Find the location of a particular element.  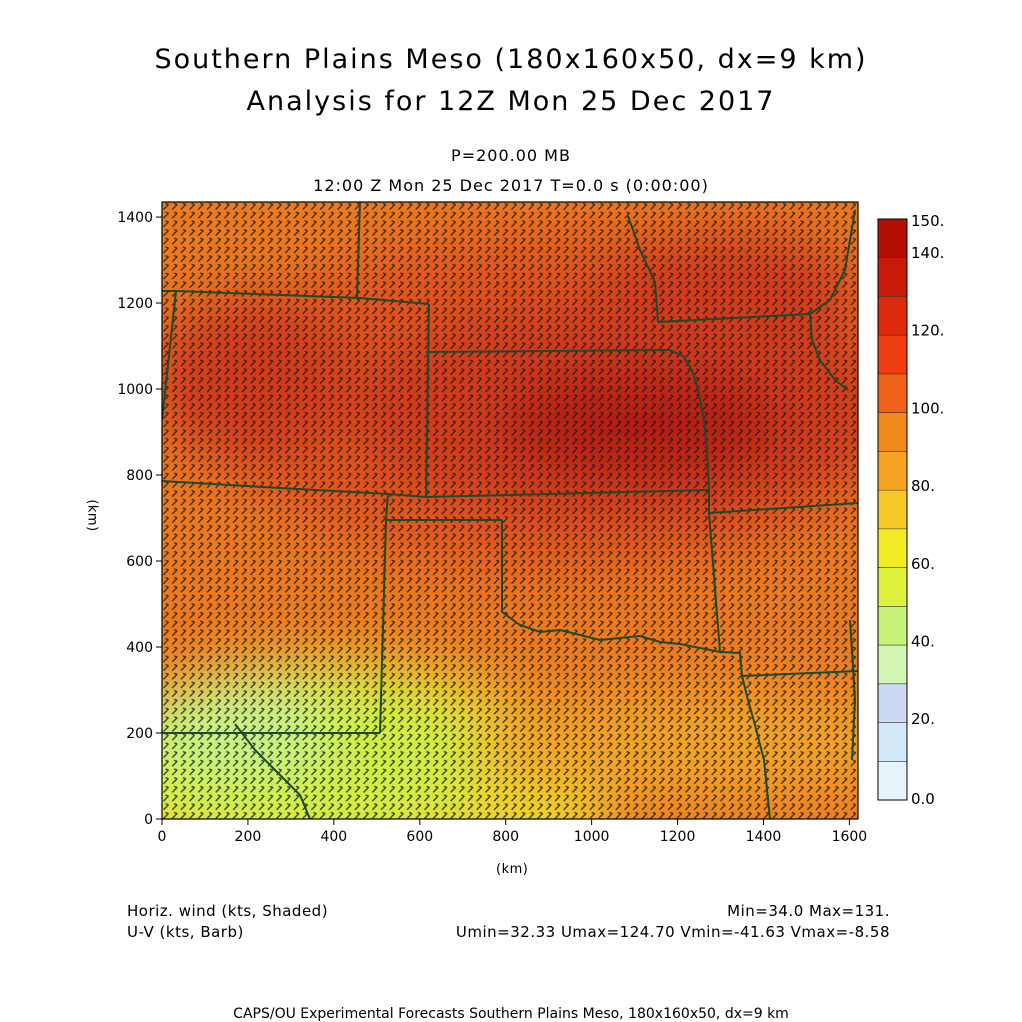

boundary-colorado-north is located at coordinates (296, 297).